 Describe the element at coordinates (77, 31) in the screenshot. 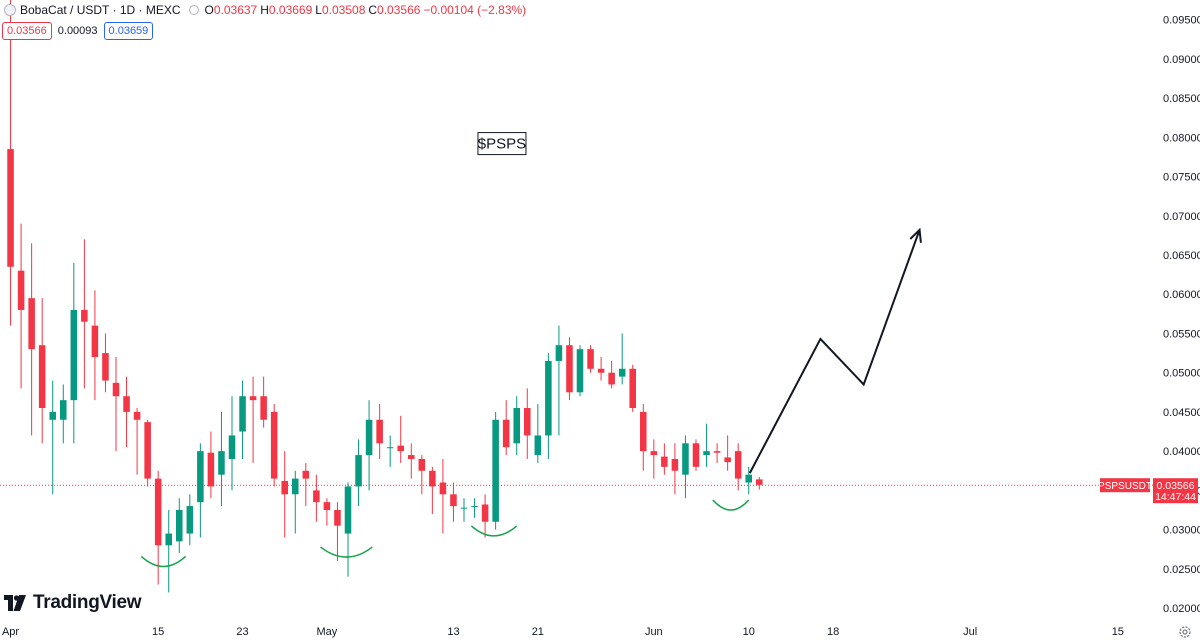

I see `spread-value: 0.00093` at that location.